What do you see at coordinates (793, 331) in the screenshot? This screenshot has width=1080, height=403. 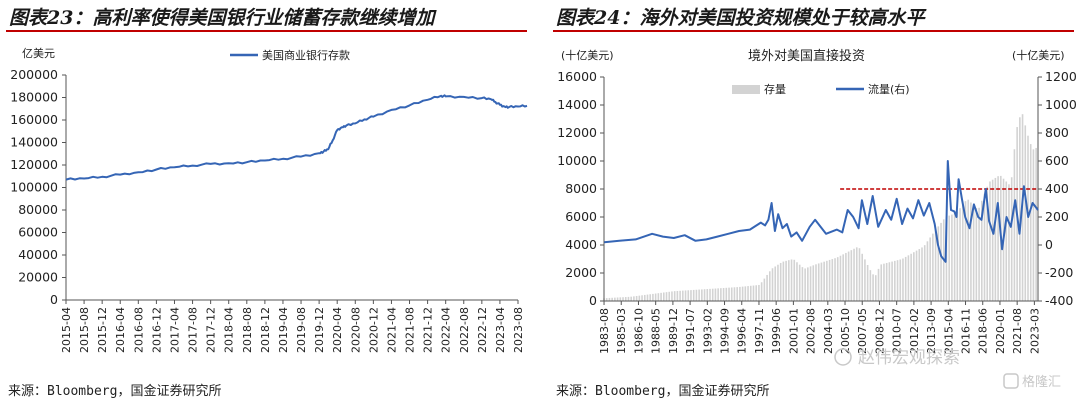 I see `right-x-tick-label: 2001-01` at bounding box center [793, 331].